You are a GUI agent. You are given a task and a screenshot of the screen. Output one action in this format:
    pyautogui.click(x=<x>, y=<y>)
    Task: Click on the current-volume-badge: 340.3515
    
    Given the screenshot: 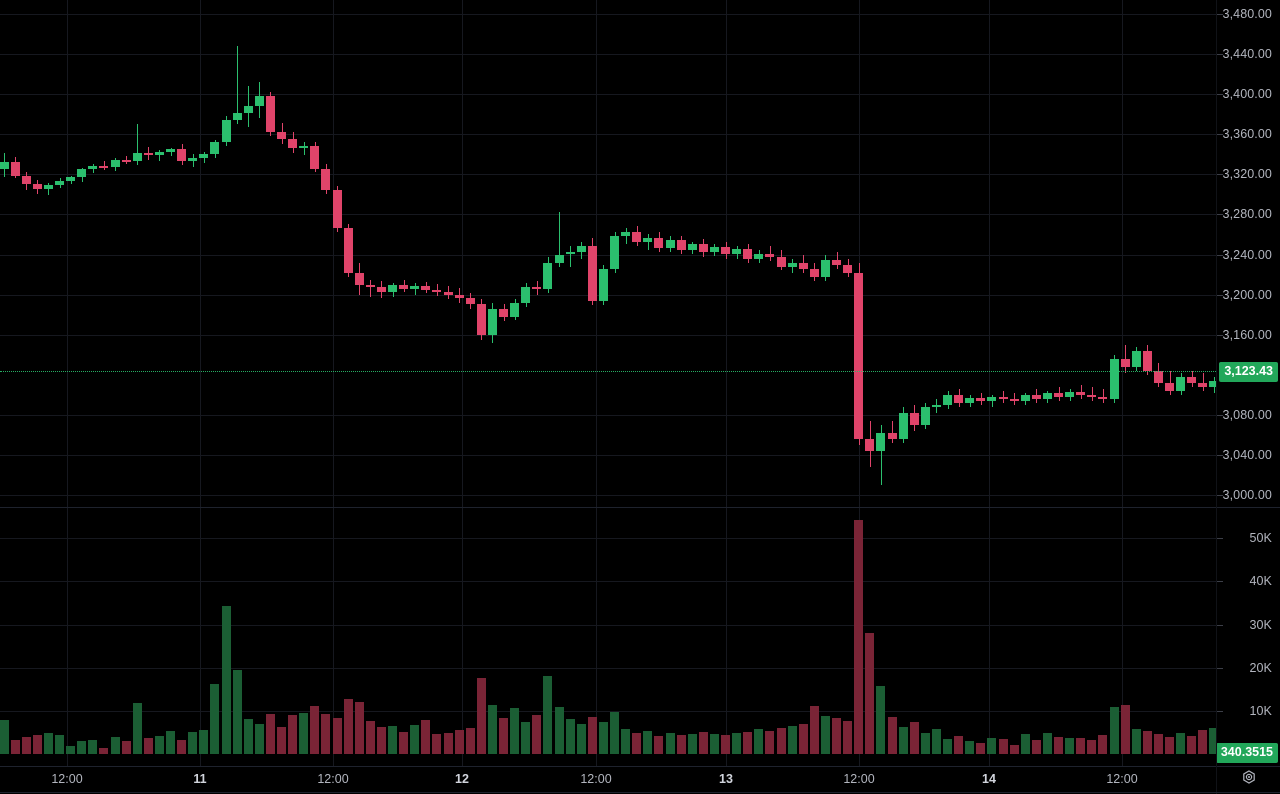 What is the action you would take?
    pyautogui.click(x=1246, y=753)
    